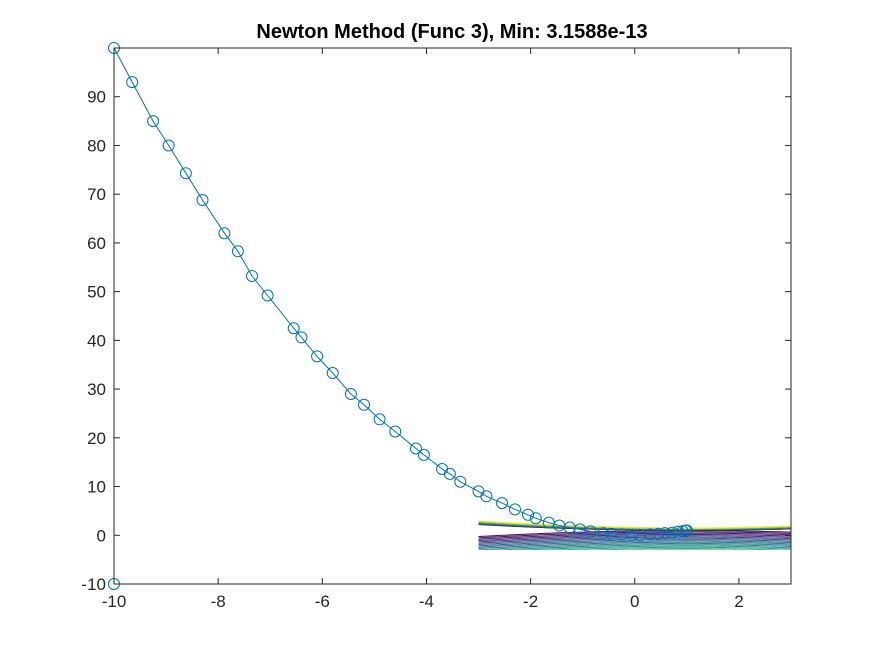 The height and width of the screenshot is (656, 875). I want to click on y-tick-label: 50, so click(96, 292).